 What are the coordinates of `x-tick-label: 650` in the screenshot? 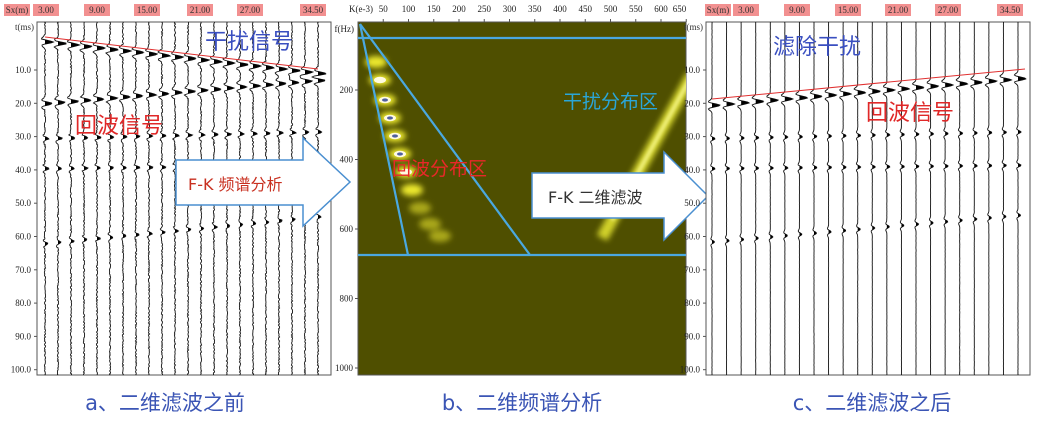 It's located at (680, 9).